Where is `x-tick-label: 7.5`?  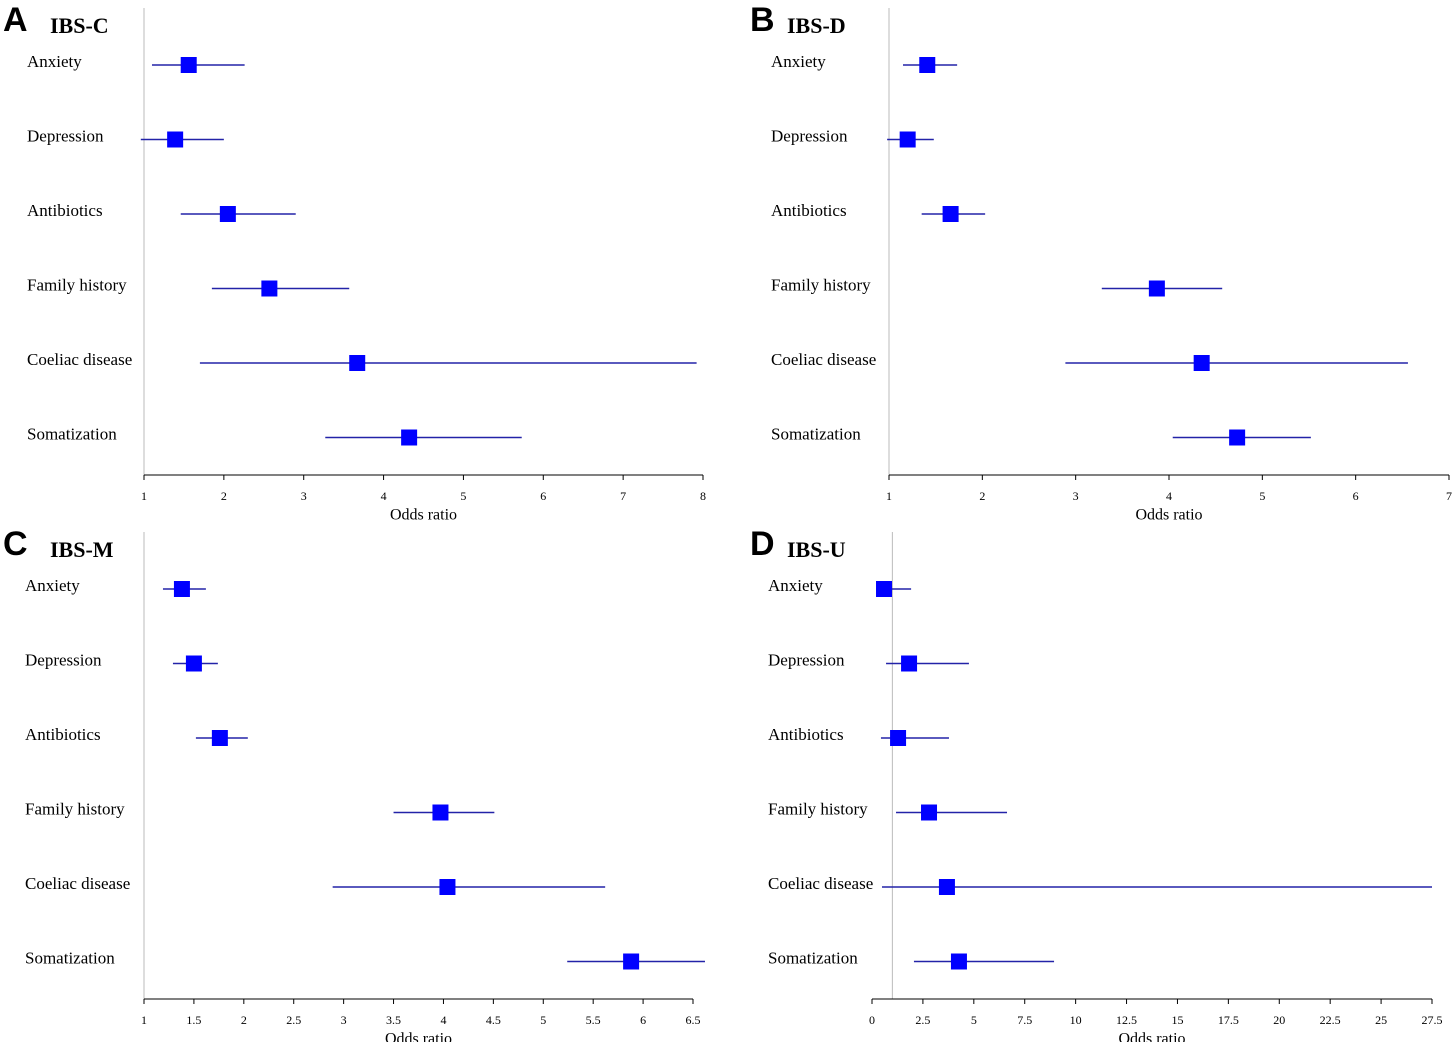 x-tick-label: 7.5 is located at coordinates (1024, 1020).